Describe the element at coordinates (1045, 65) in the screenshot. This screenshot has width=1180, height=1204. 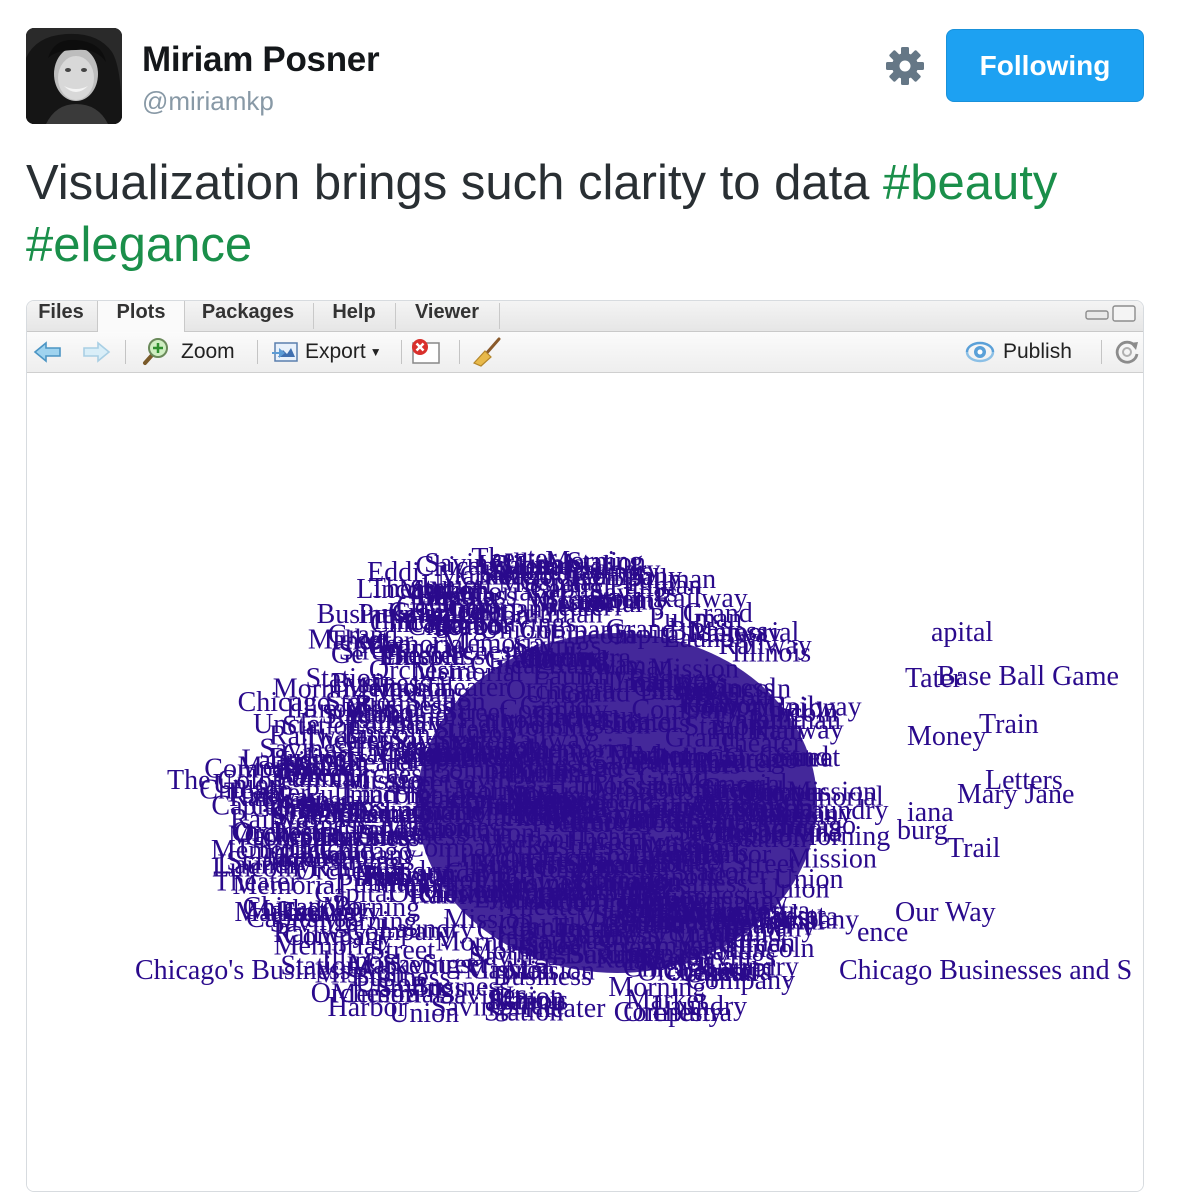
I see `following-button: Following` at that location.